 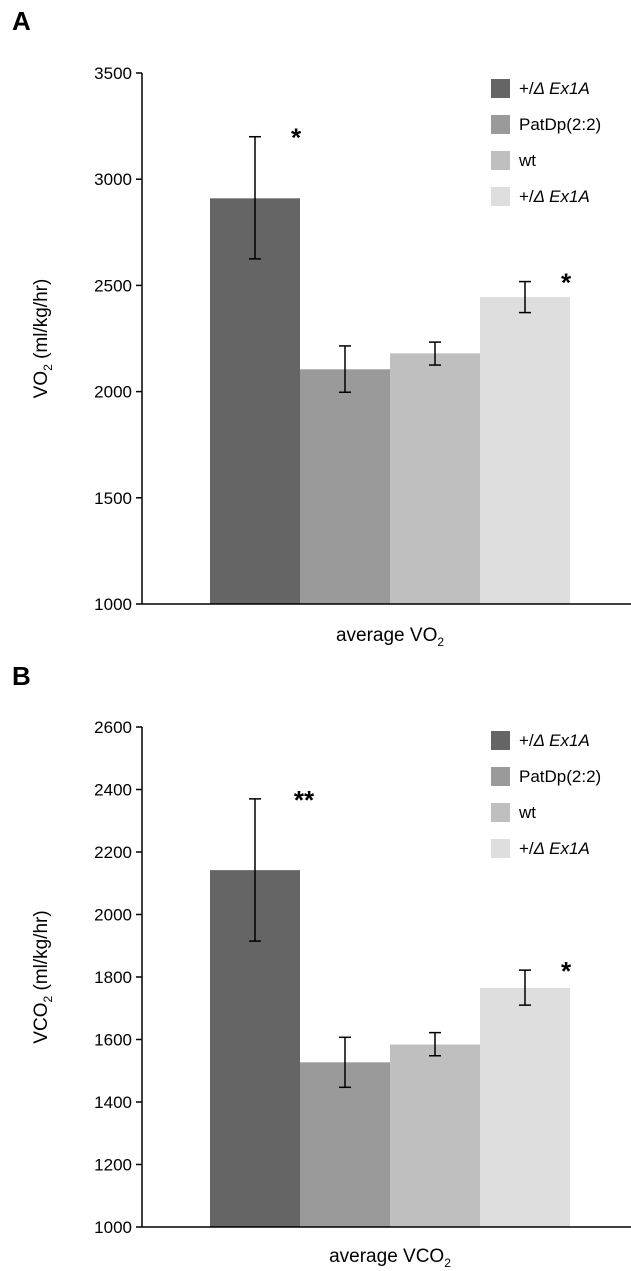 I want to click on y-tick-label: 1200, so click(x=113, y=1165).